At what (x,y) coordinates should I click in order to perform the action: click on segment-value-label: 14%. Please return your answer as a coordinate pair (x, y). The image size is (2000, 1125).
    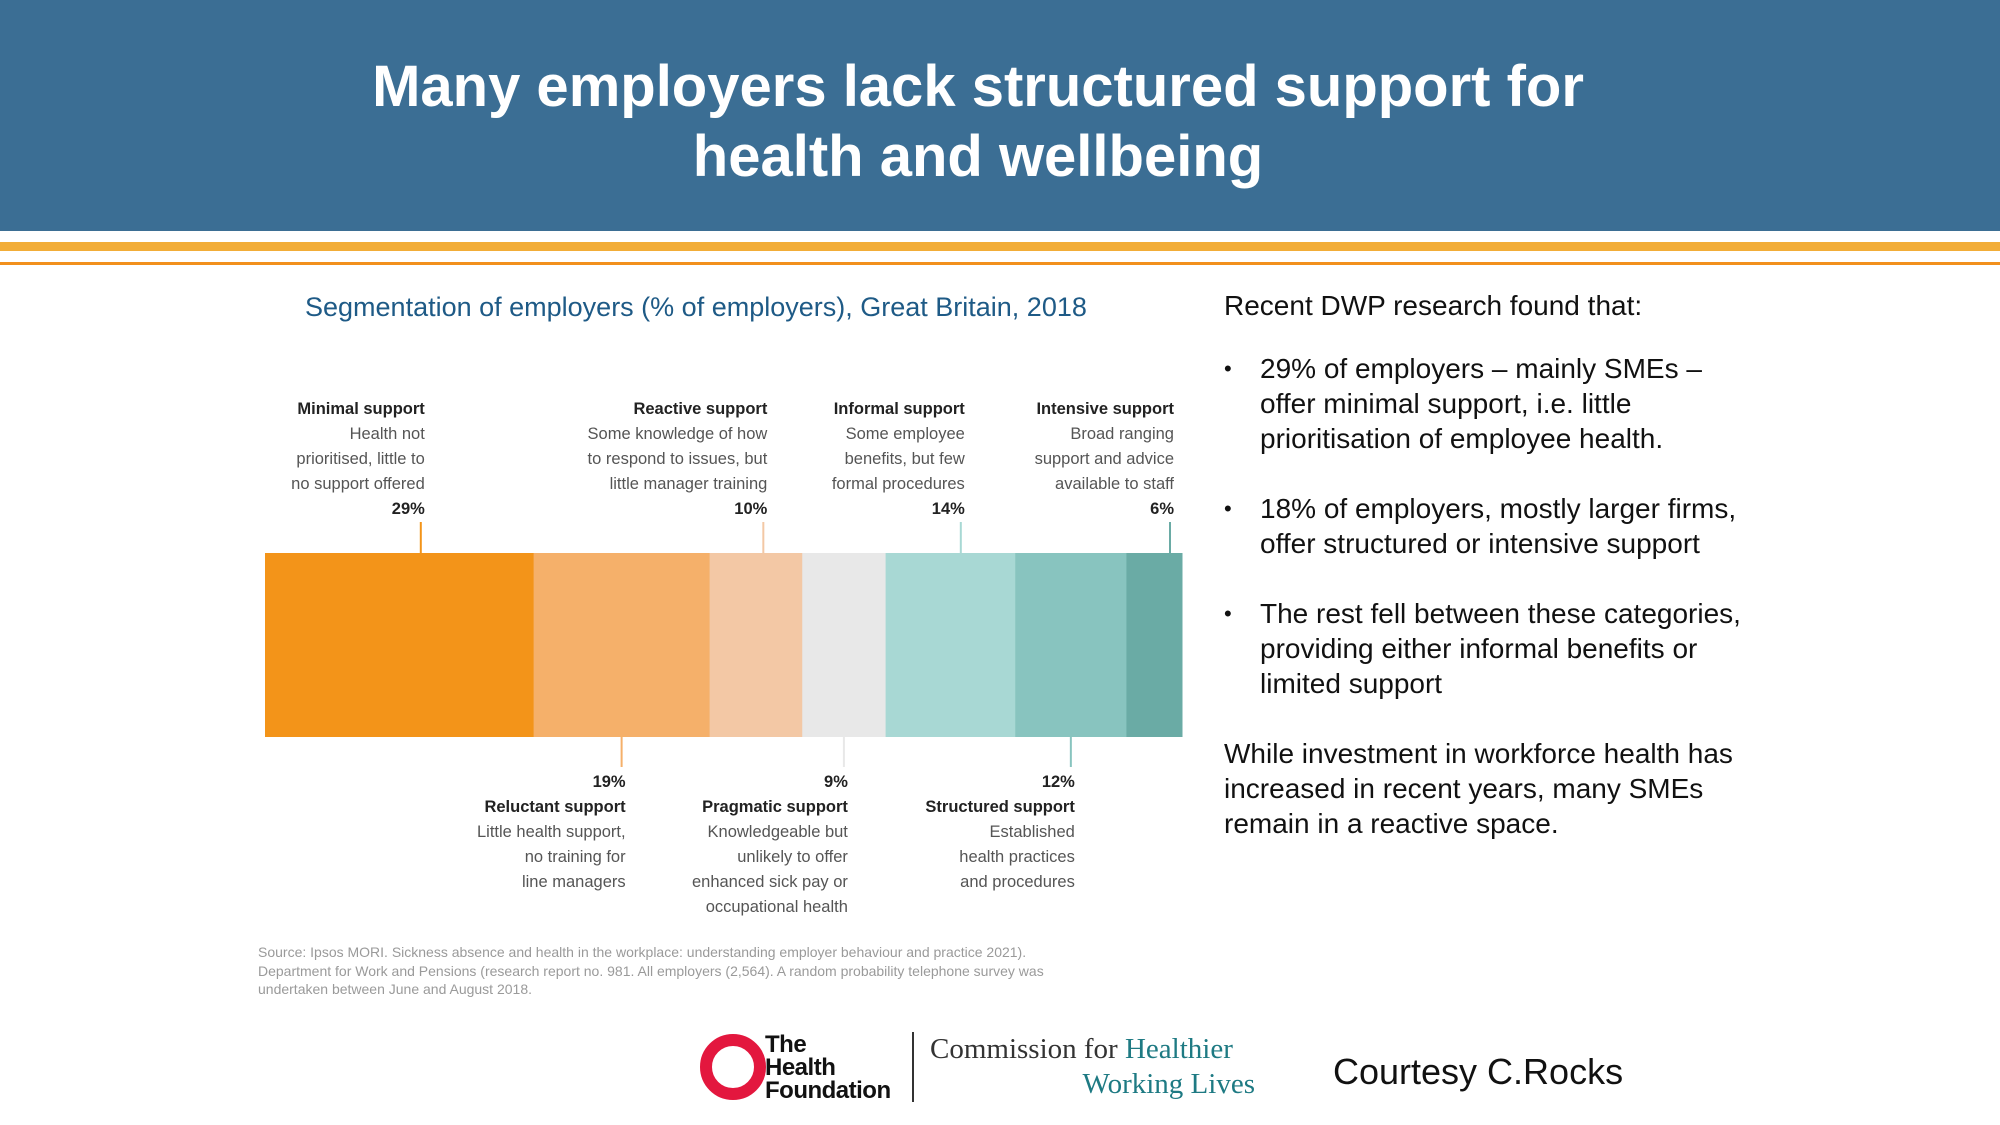
    Looking at the image, I should click on (948, 509).